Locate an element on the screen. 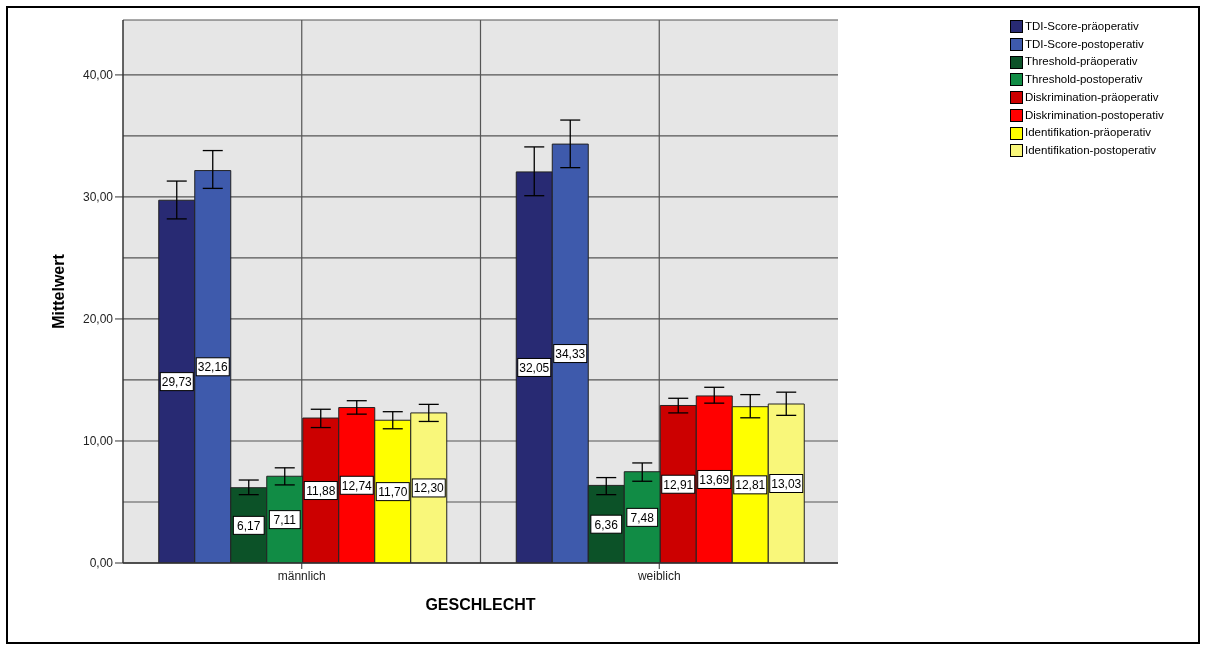 The height and width of the screenshot is (648, 1206). x-tick-label: männlich is located at coordinates (301, 575).